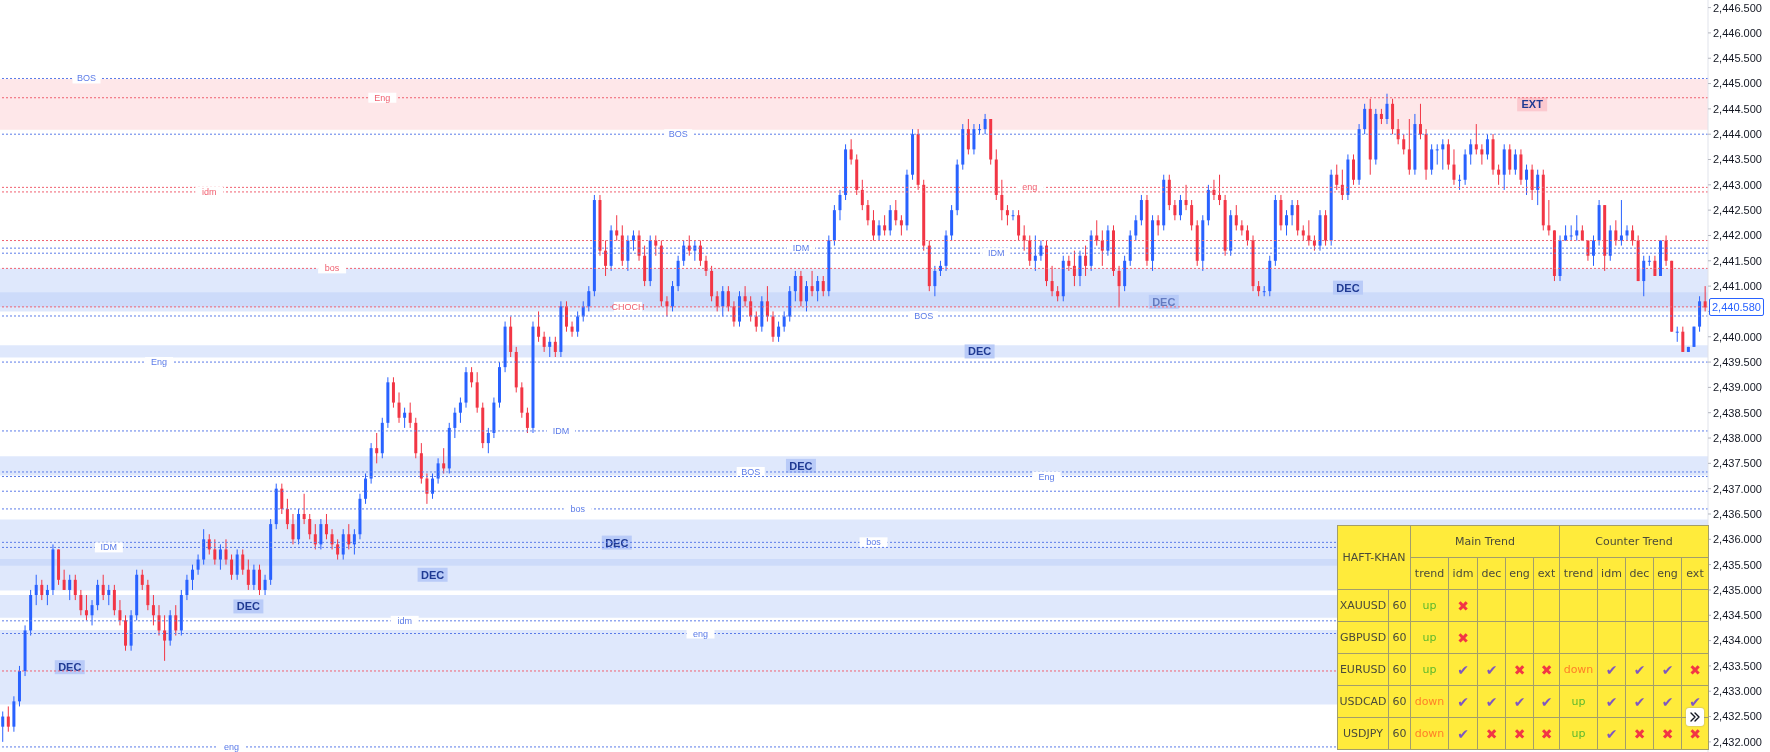 This screenshot has height=752, width=1770. What do you see at coordinates (1429, 605) in the screenshot?
I see `text: up` at bounding box center [1429, 605].